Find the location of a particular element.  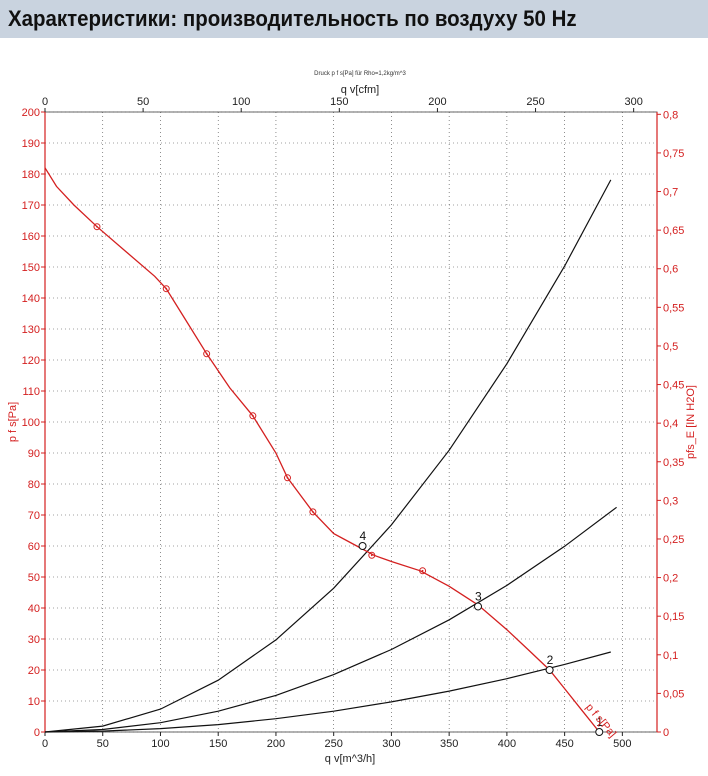

y2-tick-label: 0,3 is located at coordinates (670, 501).